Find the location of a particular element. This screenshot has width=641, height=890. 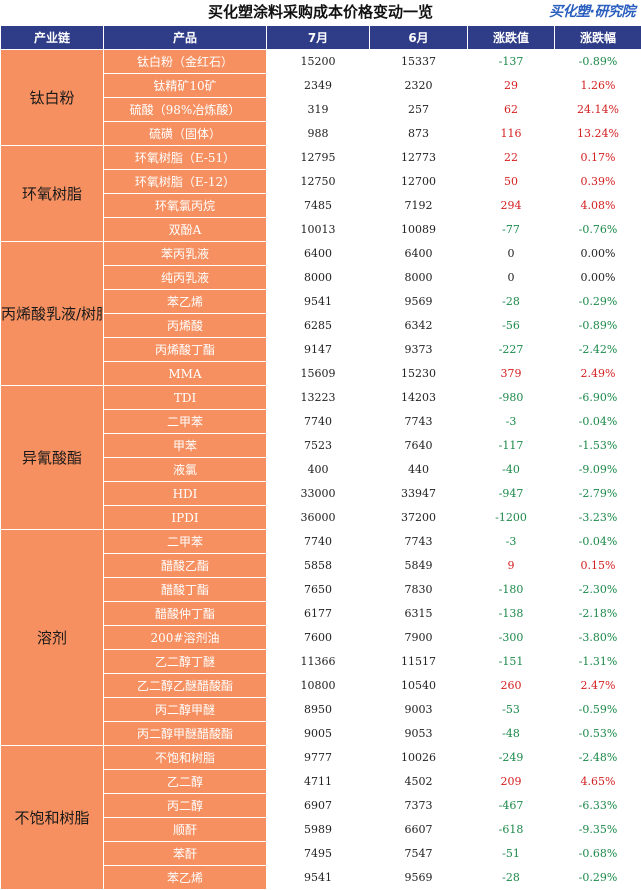

july-price-cell: 7600 is located at coordinates (318, 638).